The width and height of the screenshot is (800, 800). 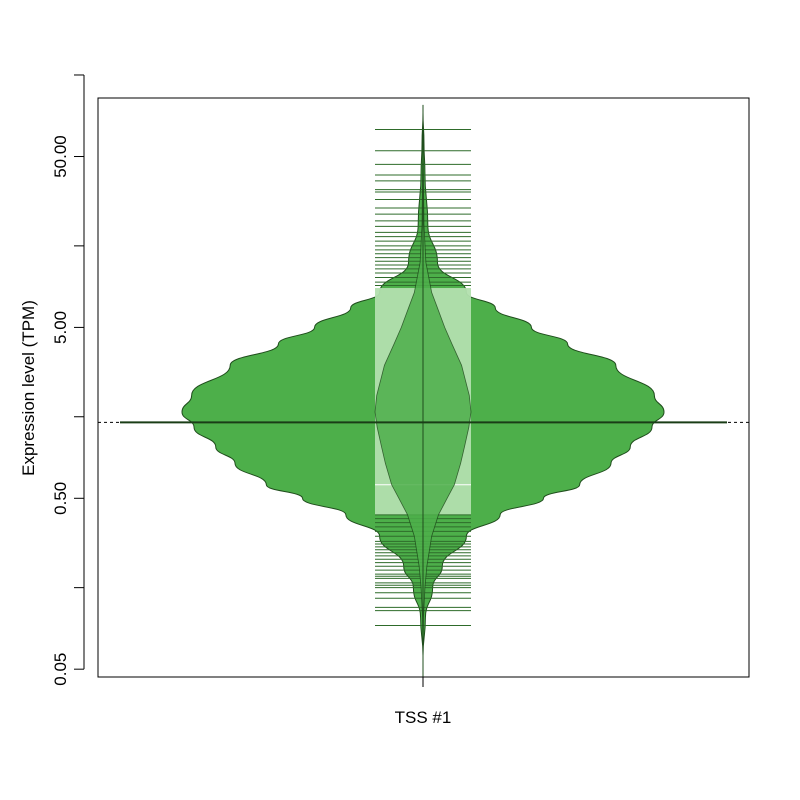 What do you see at coordinates (423, 702) in the screenshot?
I see `x-axis: TSS #1` at bounding box center [423, 702].